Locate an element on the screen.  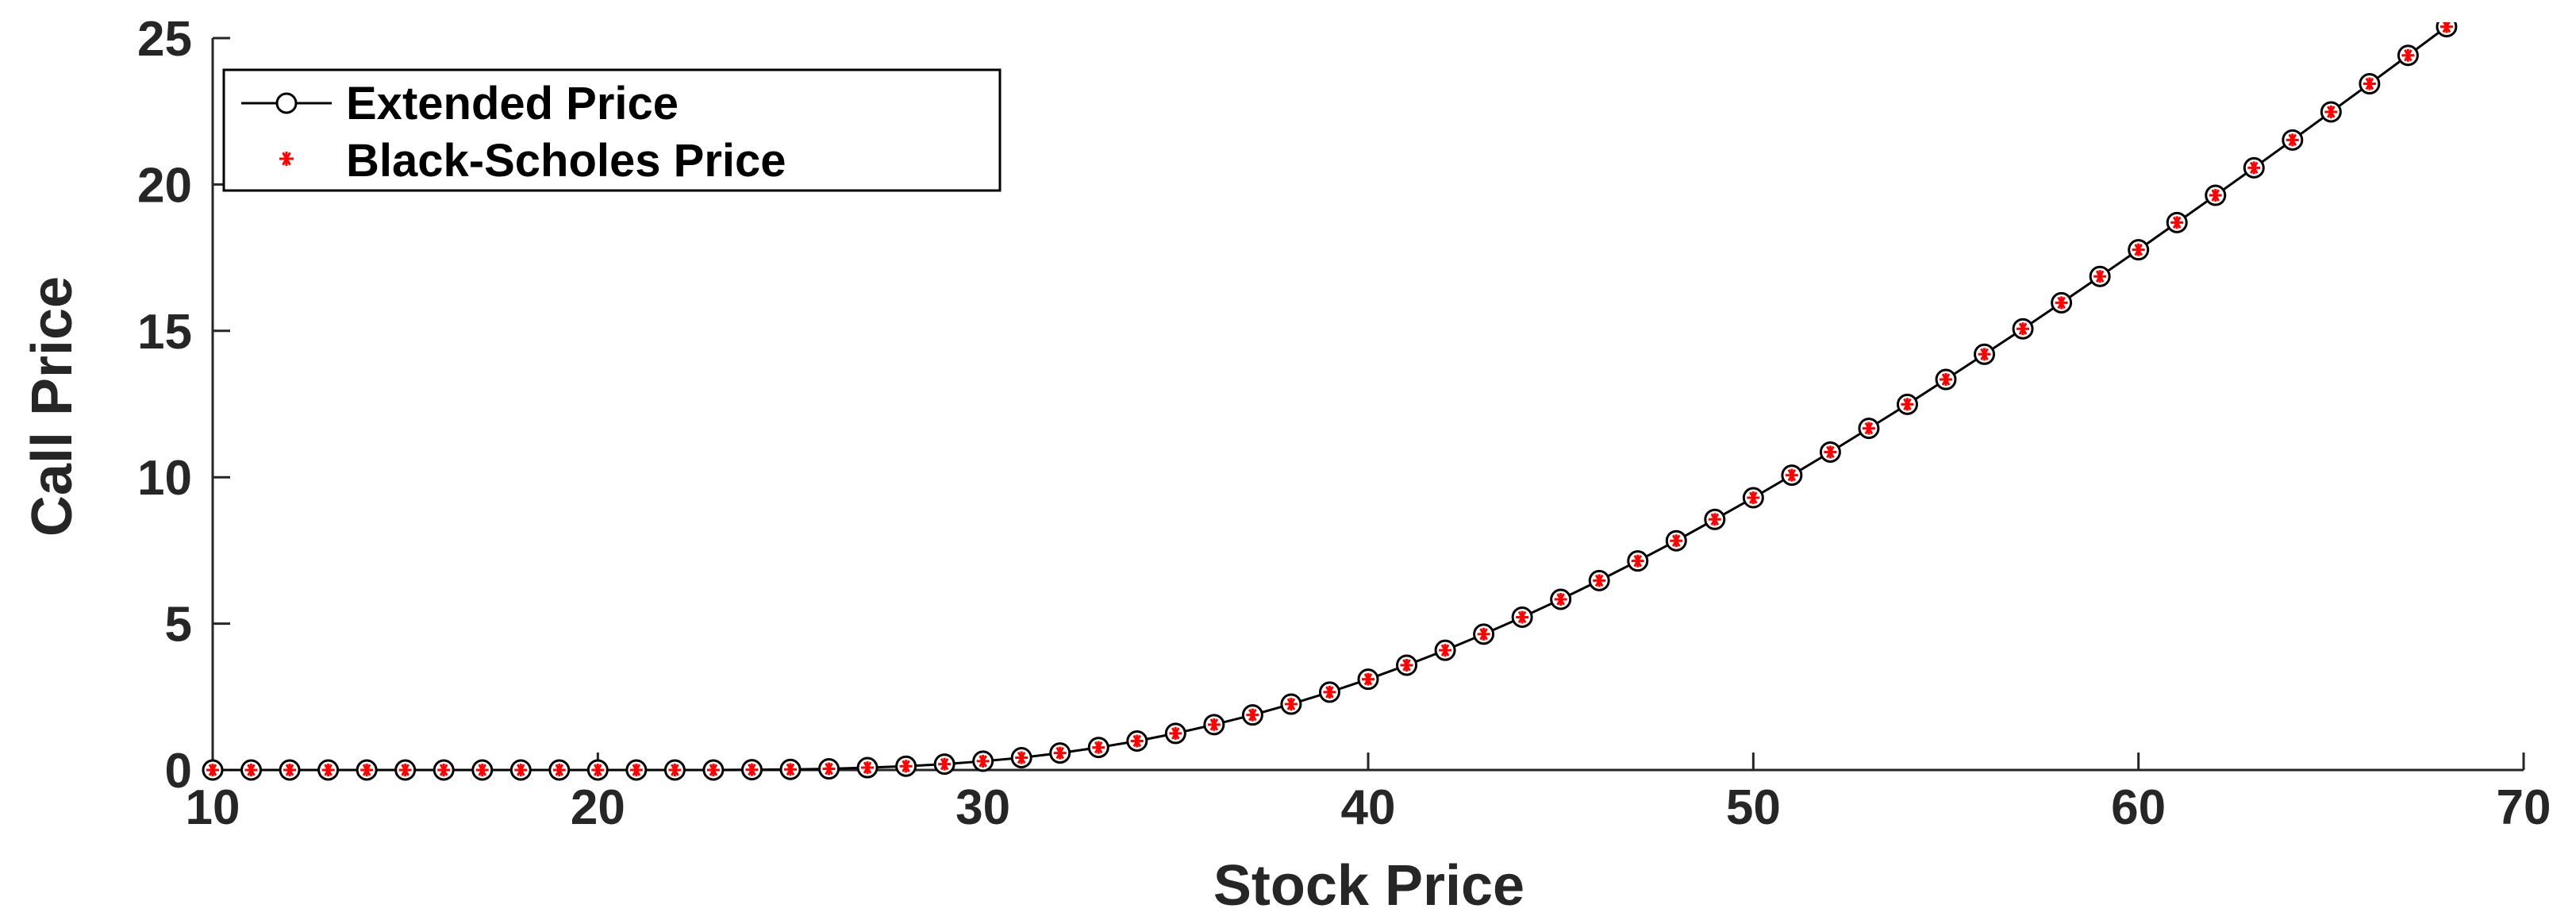
extended-price-point is located at coordinates (2484, 3).